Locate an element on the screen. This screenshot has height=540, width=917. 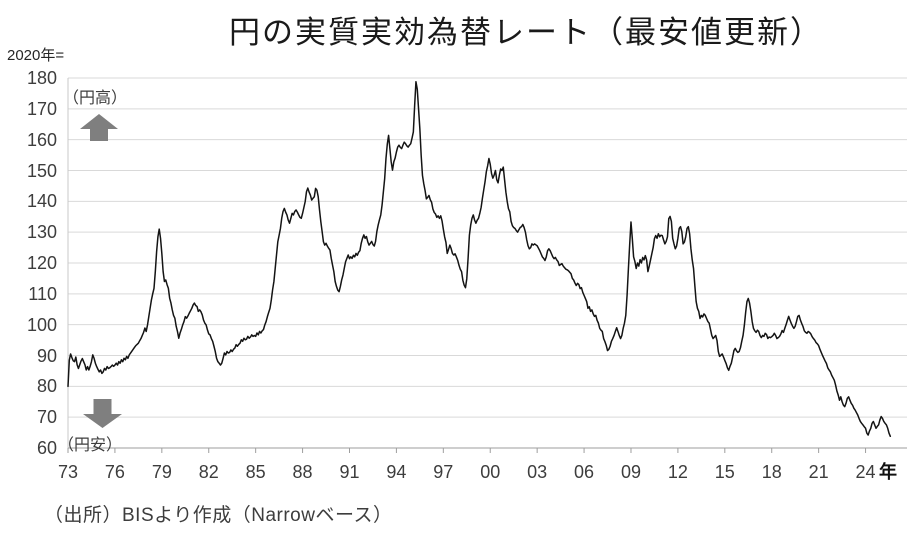
x-axis-unit-label: 年 is located at coordinates (888, 472).